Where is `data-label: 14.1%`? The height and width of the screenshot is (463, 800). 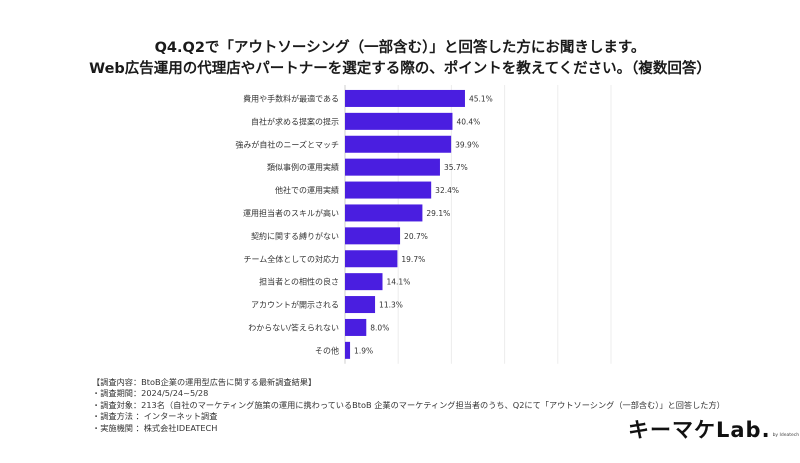
data-label: 14.1% is located at coordinates (399, 282).